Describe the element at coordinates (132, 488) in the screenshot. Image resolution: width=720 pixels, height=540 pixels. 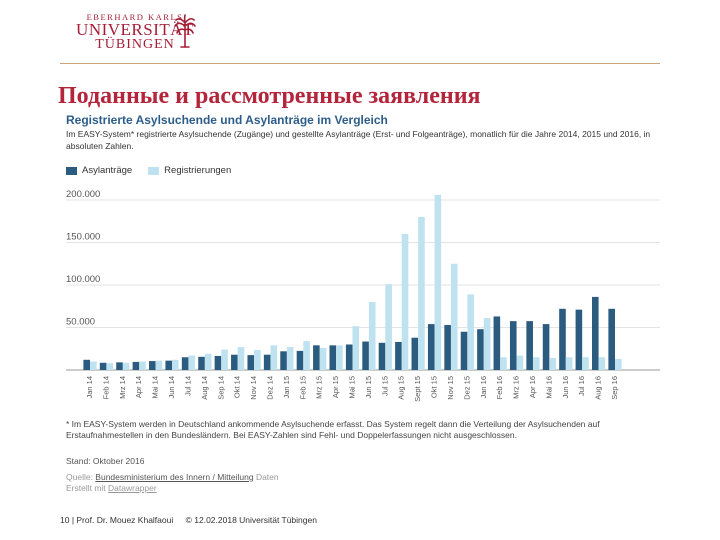
I see `datawrapper-link: Datawrapper` at that location.